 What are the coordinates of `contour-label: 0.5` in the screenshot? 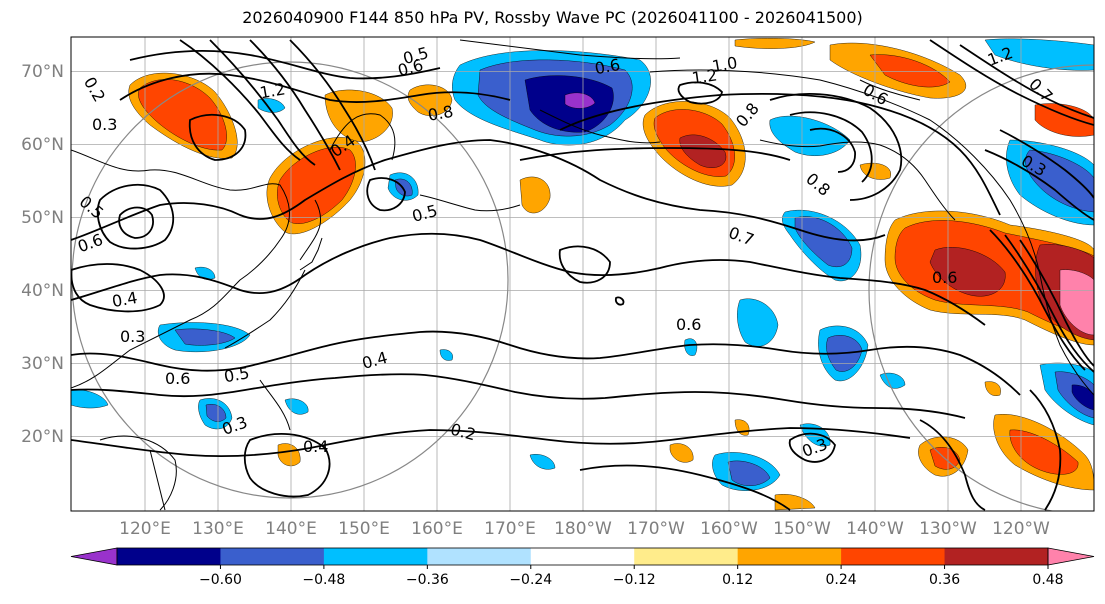 It's located at (236, 374).